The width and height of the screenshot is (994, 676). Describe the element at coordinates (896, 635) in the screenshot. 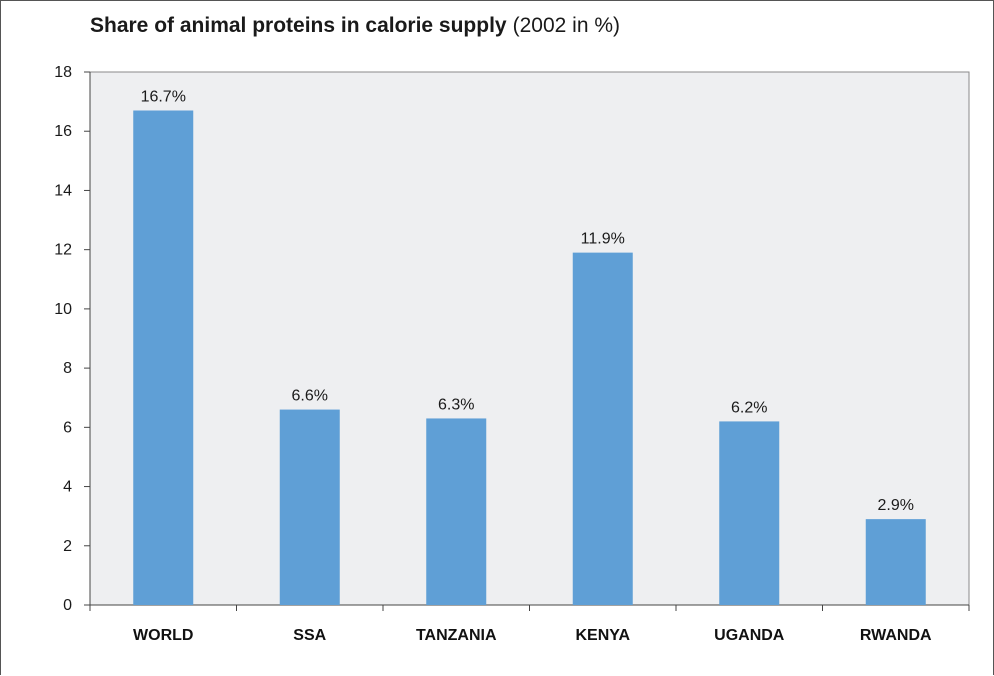

I see `x-tick-label: RWANDA` at that location.